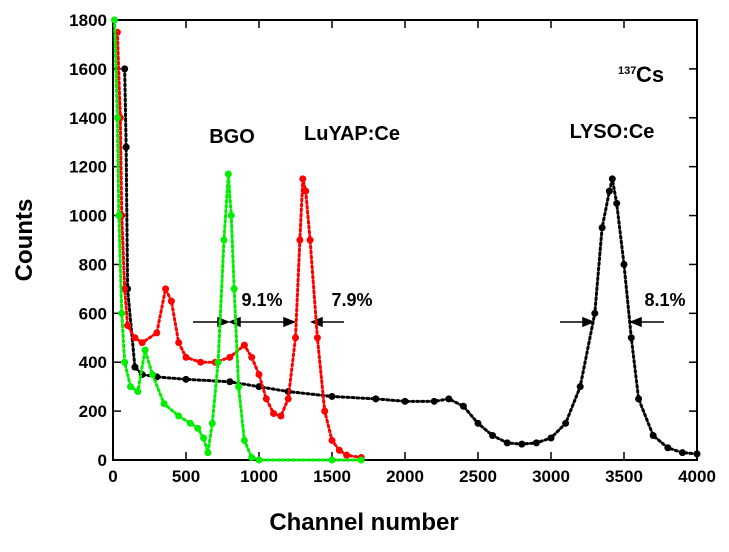  Describe the element at coordinates (24, 240) in the screenshot. I see `y-axis-label: Counts` at that location.